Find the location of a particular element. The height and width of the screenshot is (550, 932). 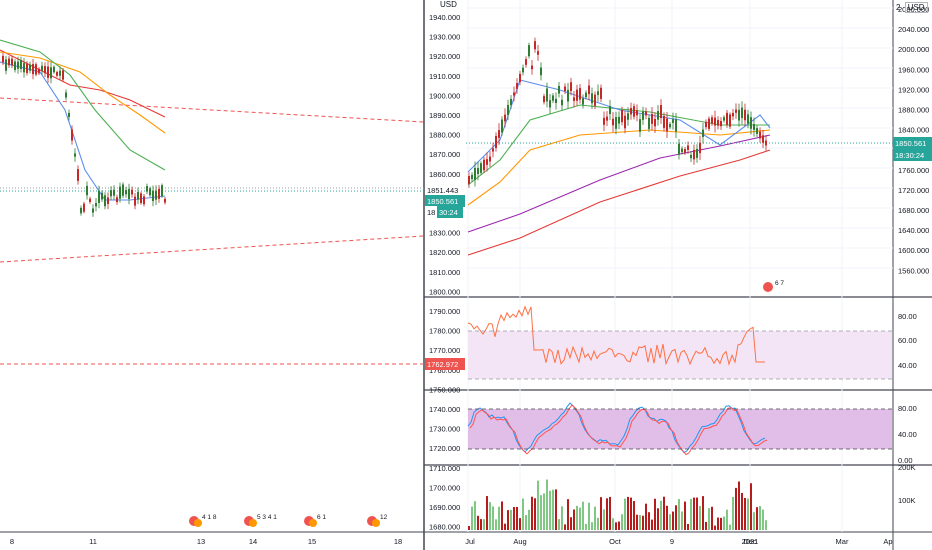

left-price-tag-timer-text: 30:24 is located at coordinates (448, 212).